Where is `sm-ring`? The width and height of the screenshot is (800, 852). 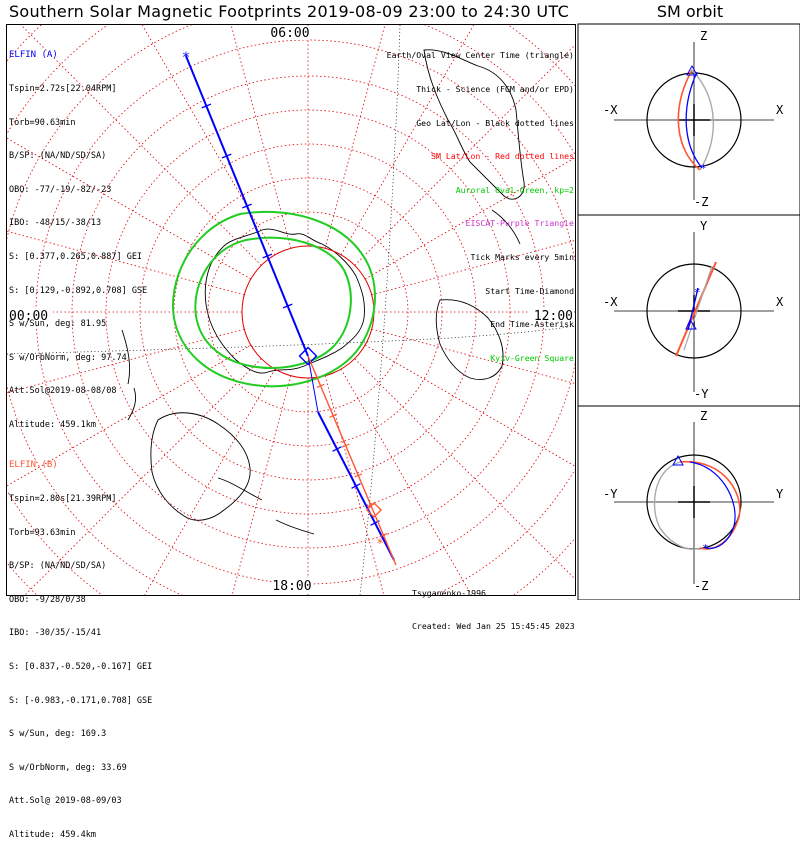 sm-ring is located at coordinates (308, 312).